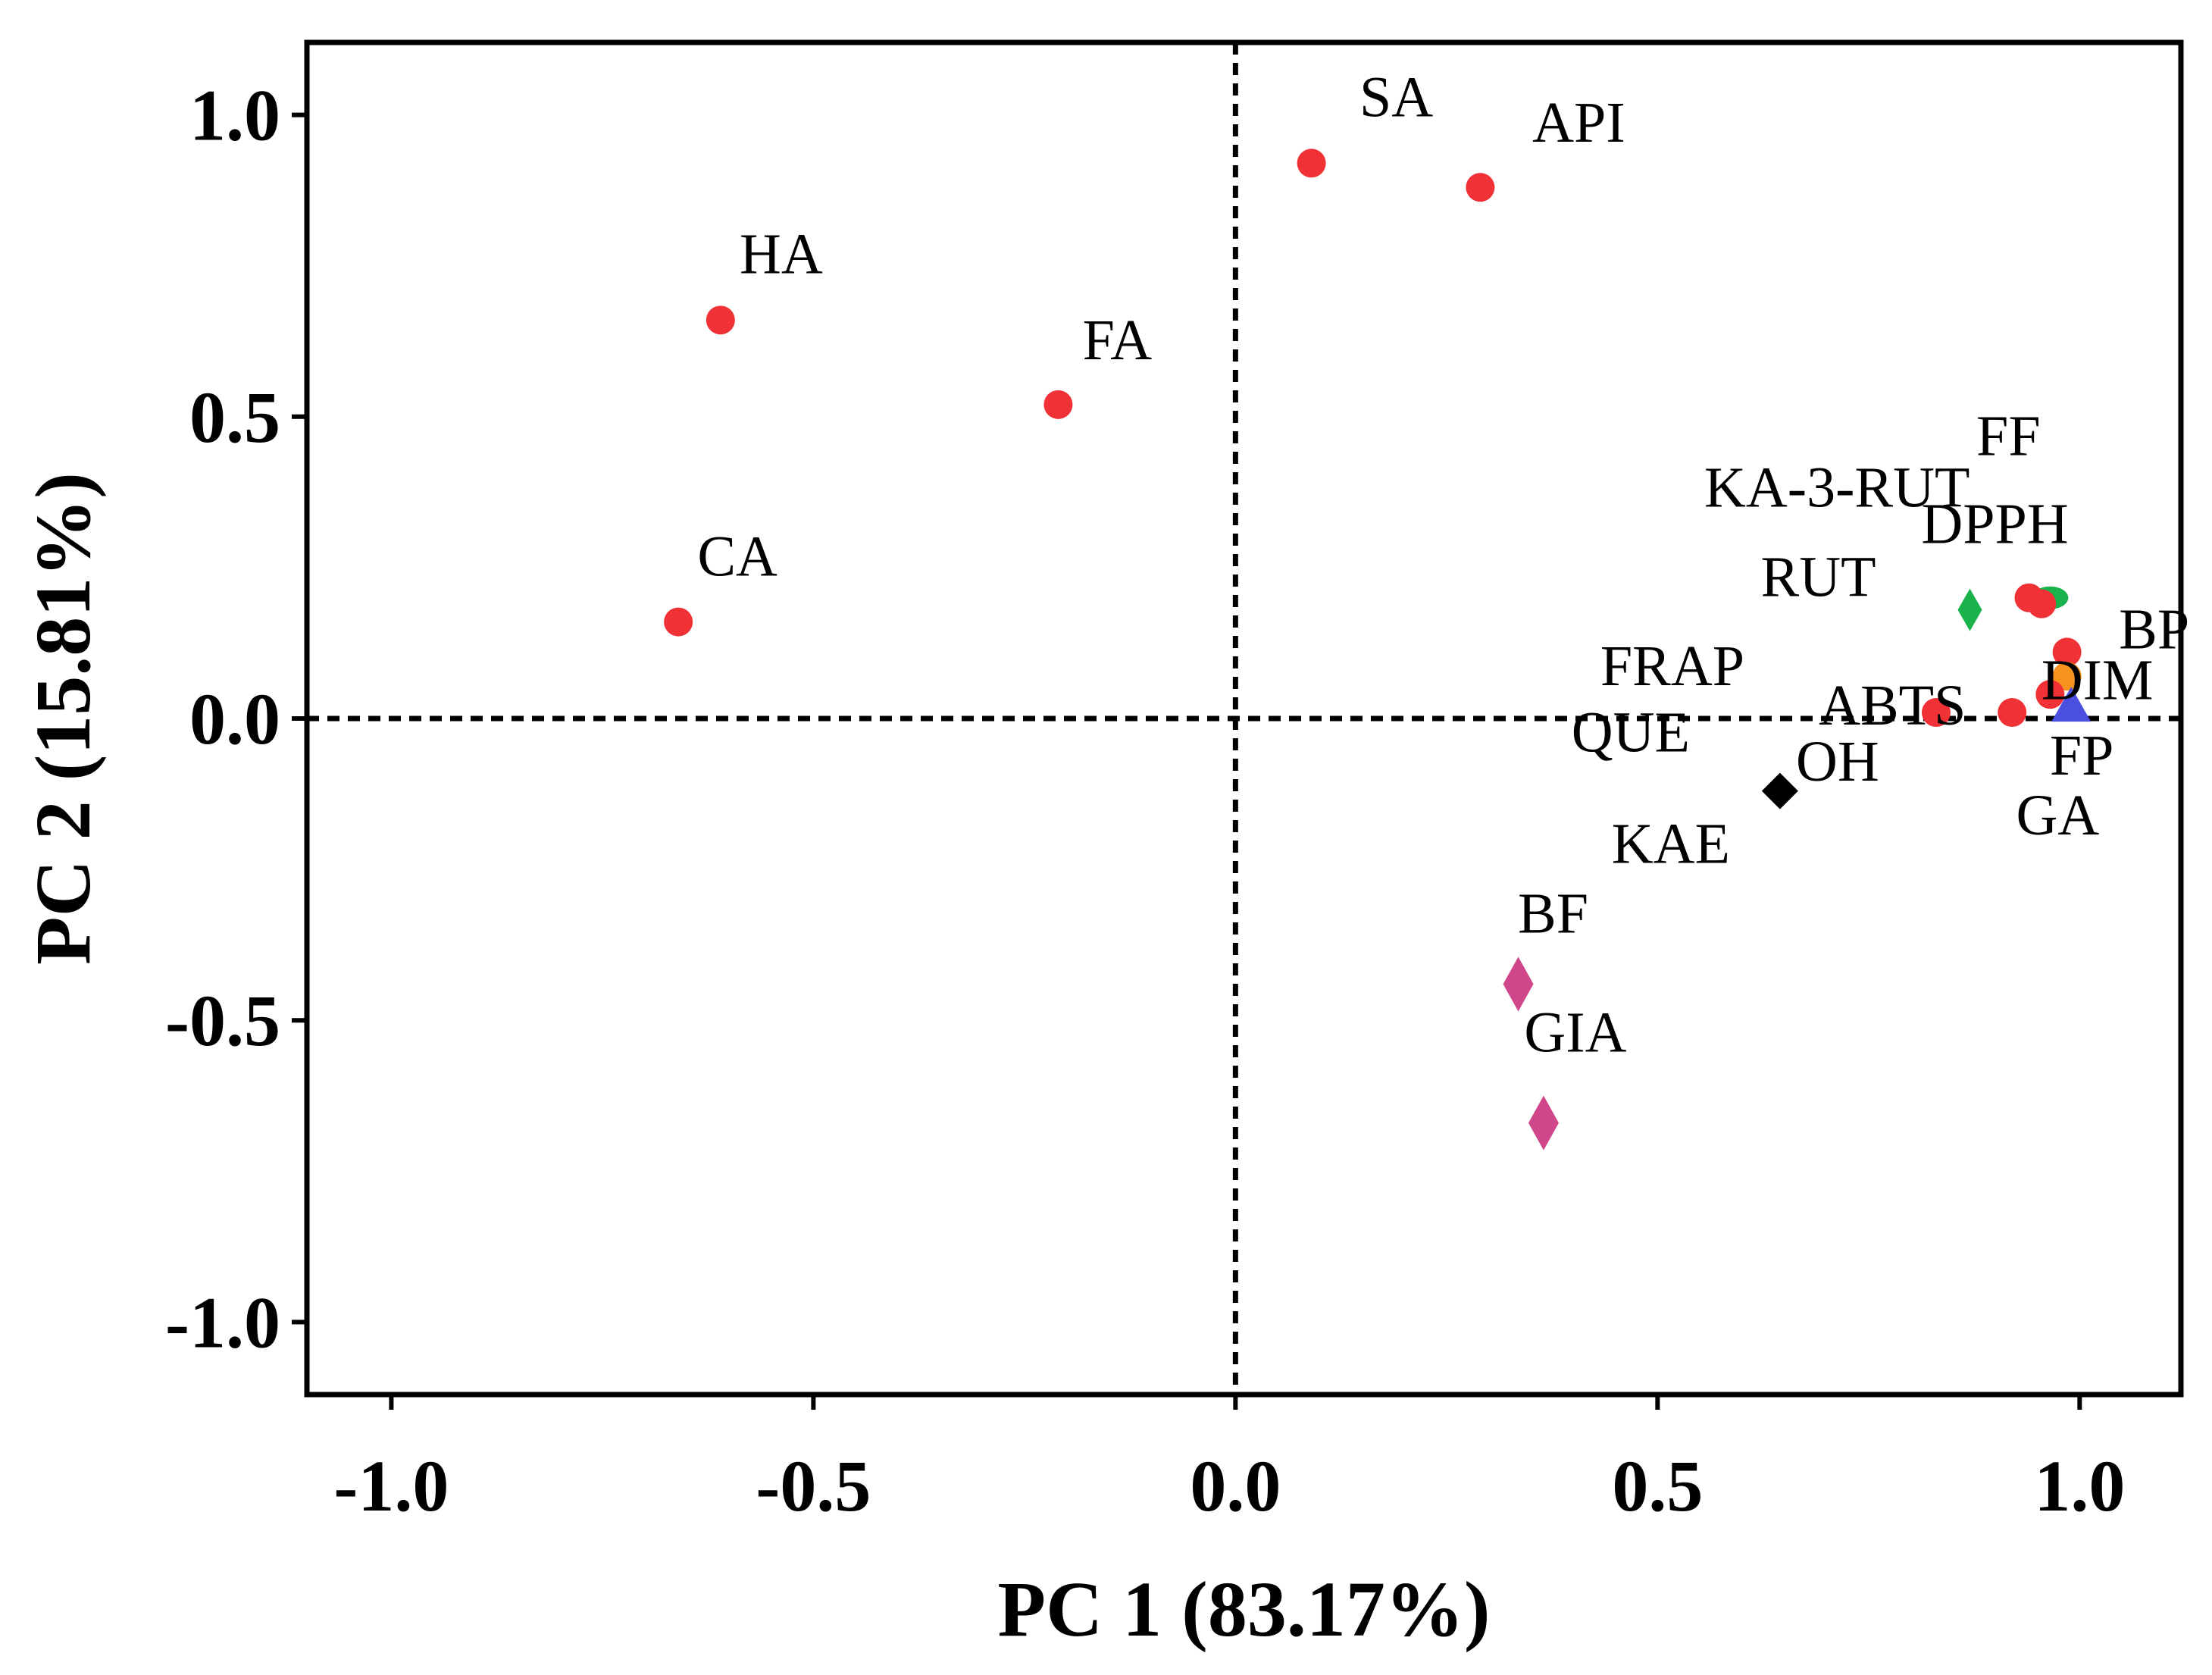  I want to click on point-api-marker, so click(1480, 187).